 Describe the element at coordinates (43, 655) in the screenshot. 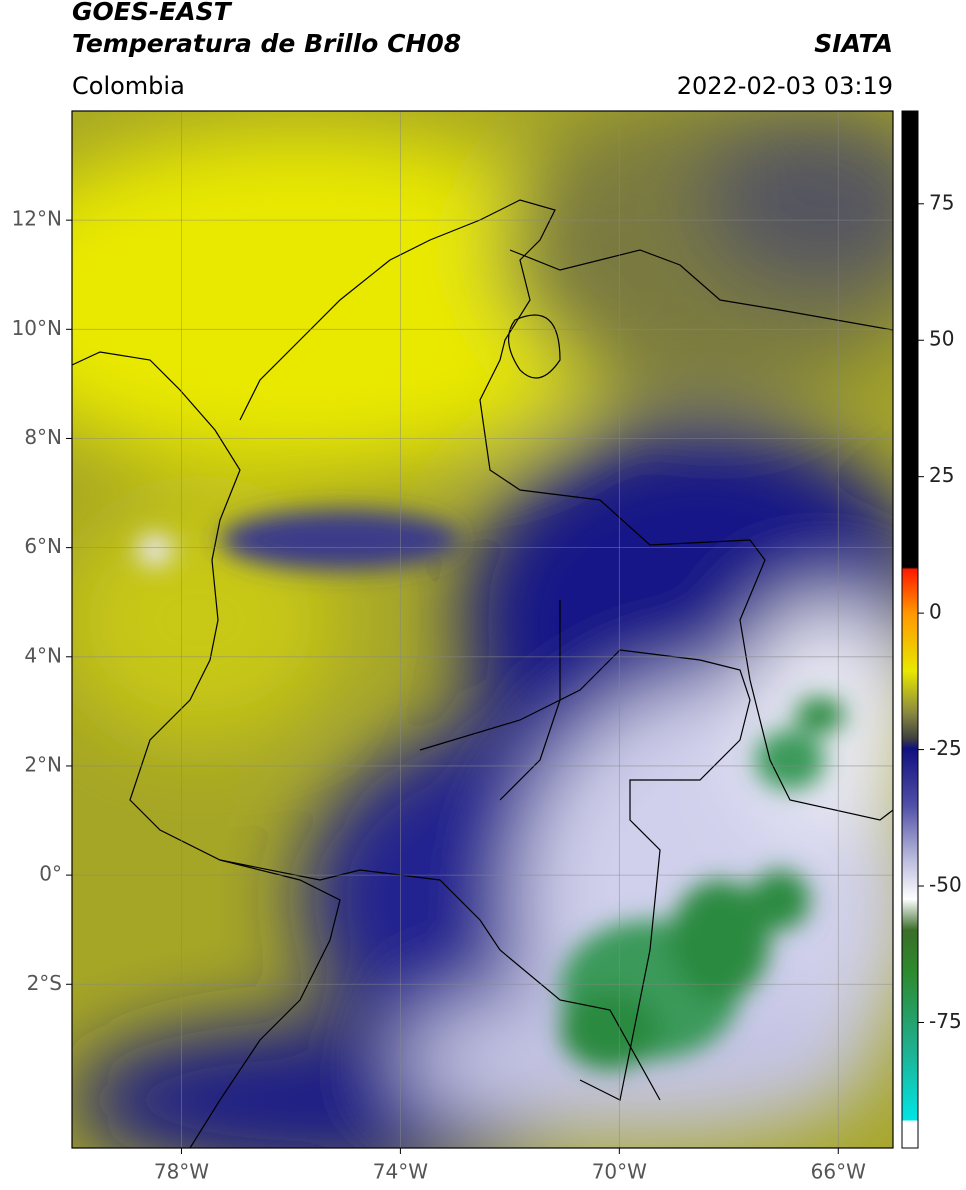

I see `y-tick-label: 4°N` at that location.